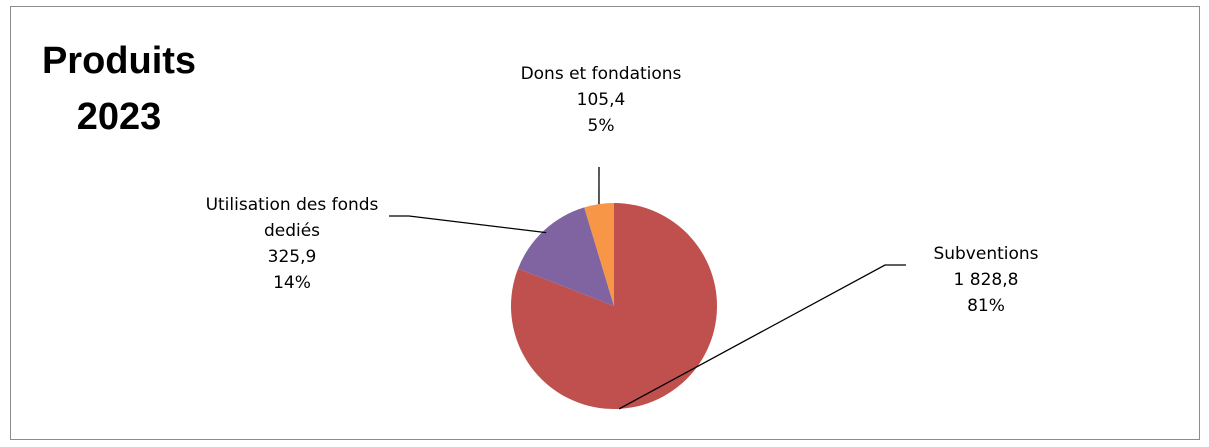 The height and width of the screenshot is (447, 1209). I want to click on slice-percent: 14%, so click(292, 283).